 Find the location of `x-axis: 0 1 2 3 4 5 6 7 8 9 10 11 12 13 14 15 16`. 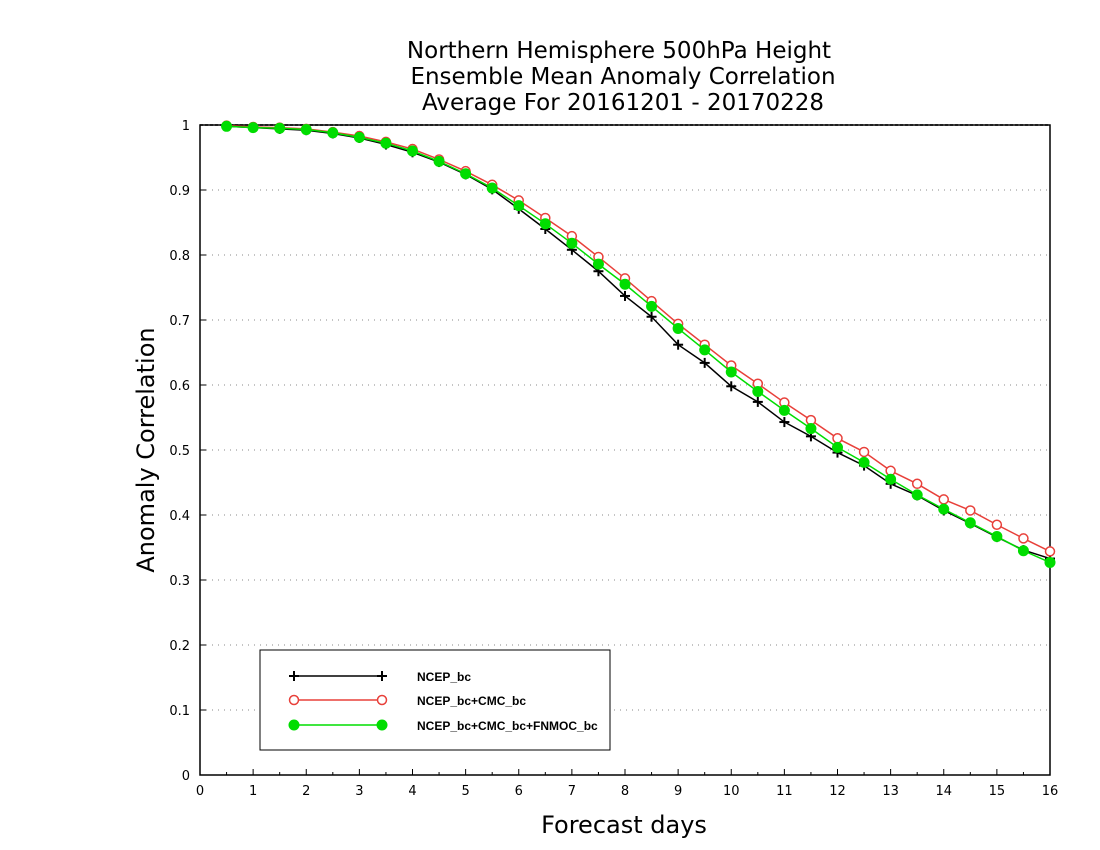

x-axis: 0 1 2 3 4 5 6 7 8 9 10 11 12 13 14 15 16 is located at coordinates (627, 784).